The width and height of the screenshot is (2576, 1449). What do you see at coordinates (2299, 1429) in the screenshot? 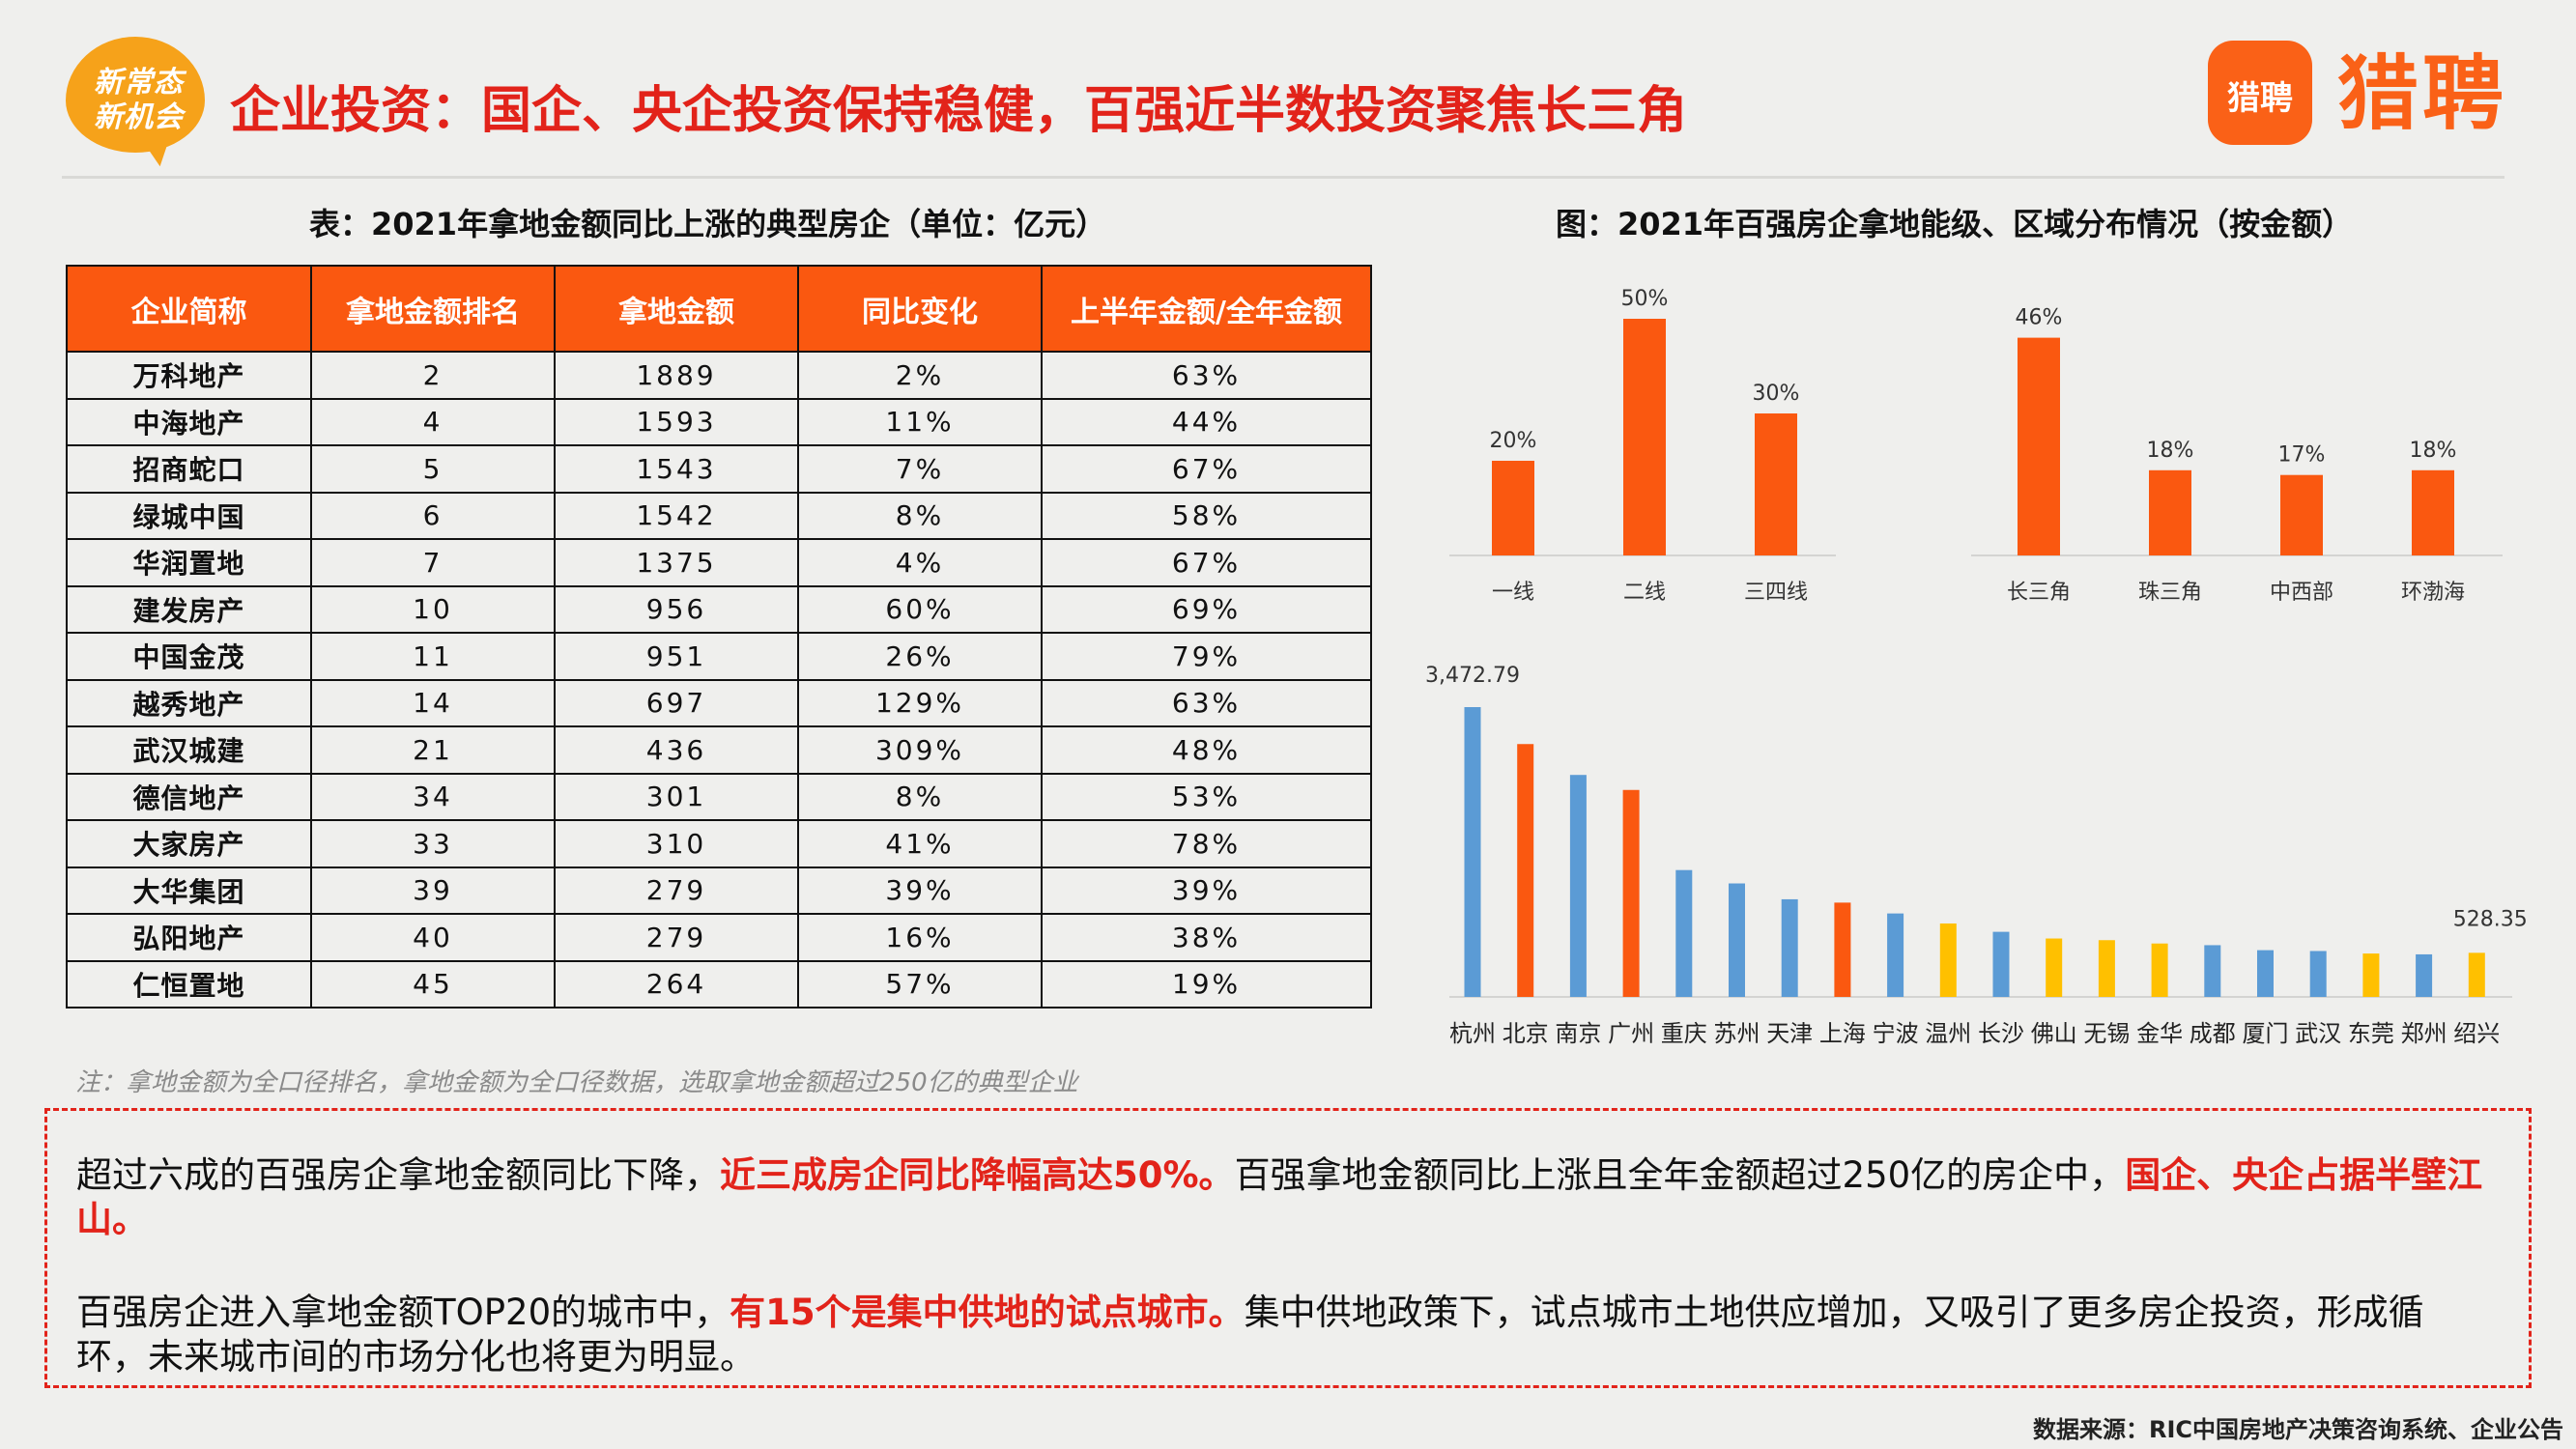
I see `data-source: 数据来源：RIC中国房地产决策咨询系统、企业公告` at bounding box center [2299, 1429].